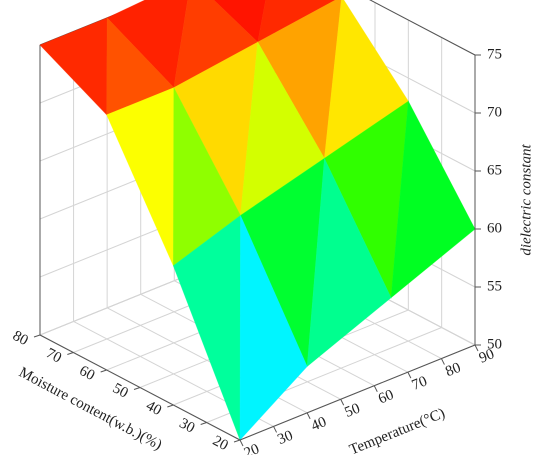 This screenshot has width=550, height=455. I want to click on z-axis-label: dielectric constant, so click(526, 200).